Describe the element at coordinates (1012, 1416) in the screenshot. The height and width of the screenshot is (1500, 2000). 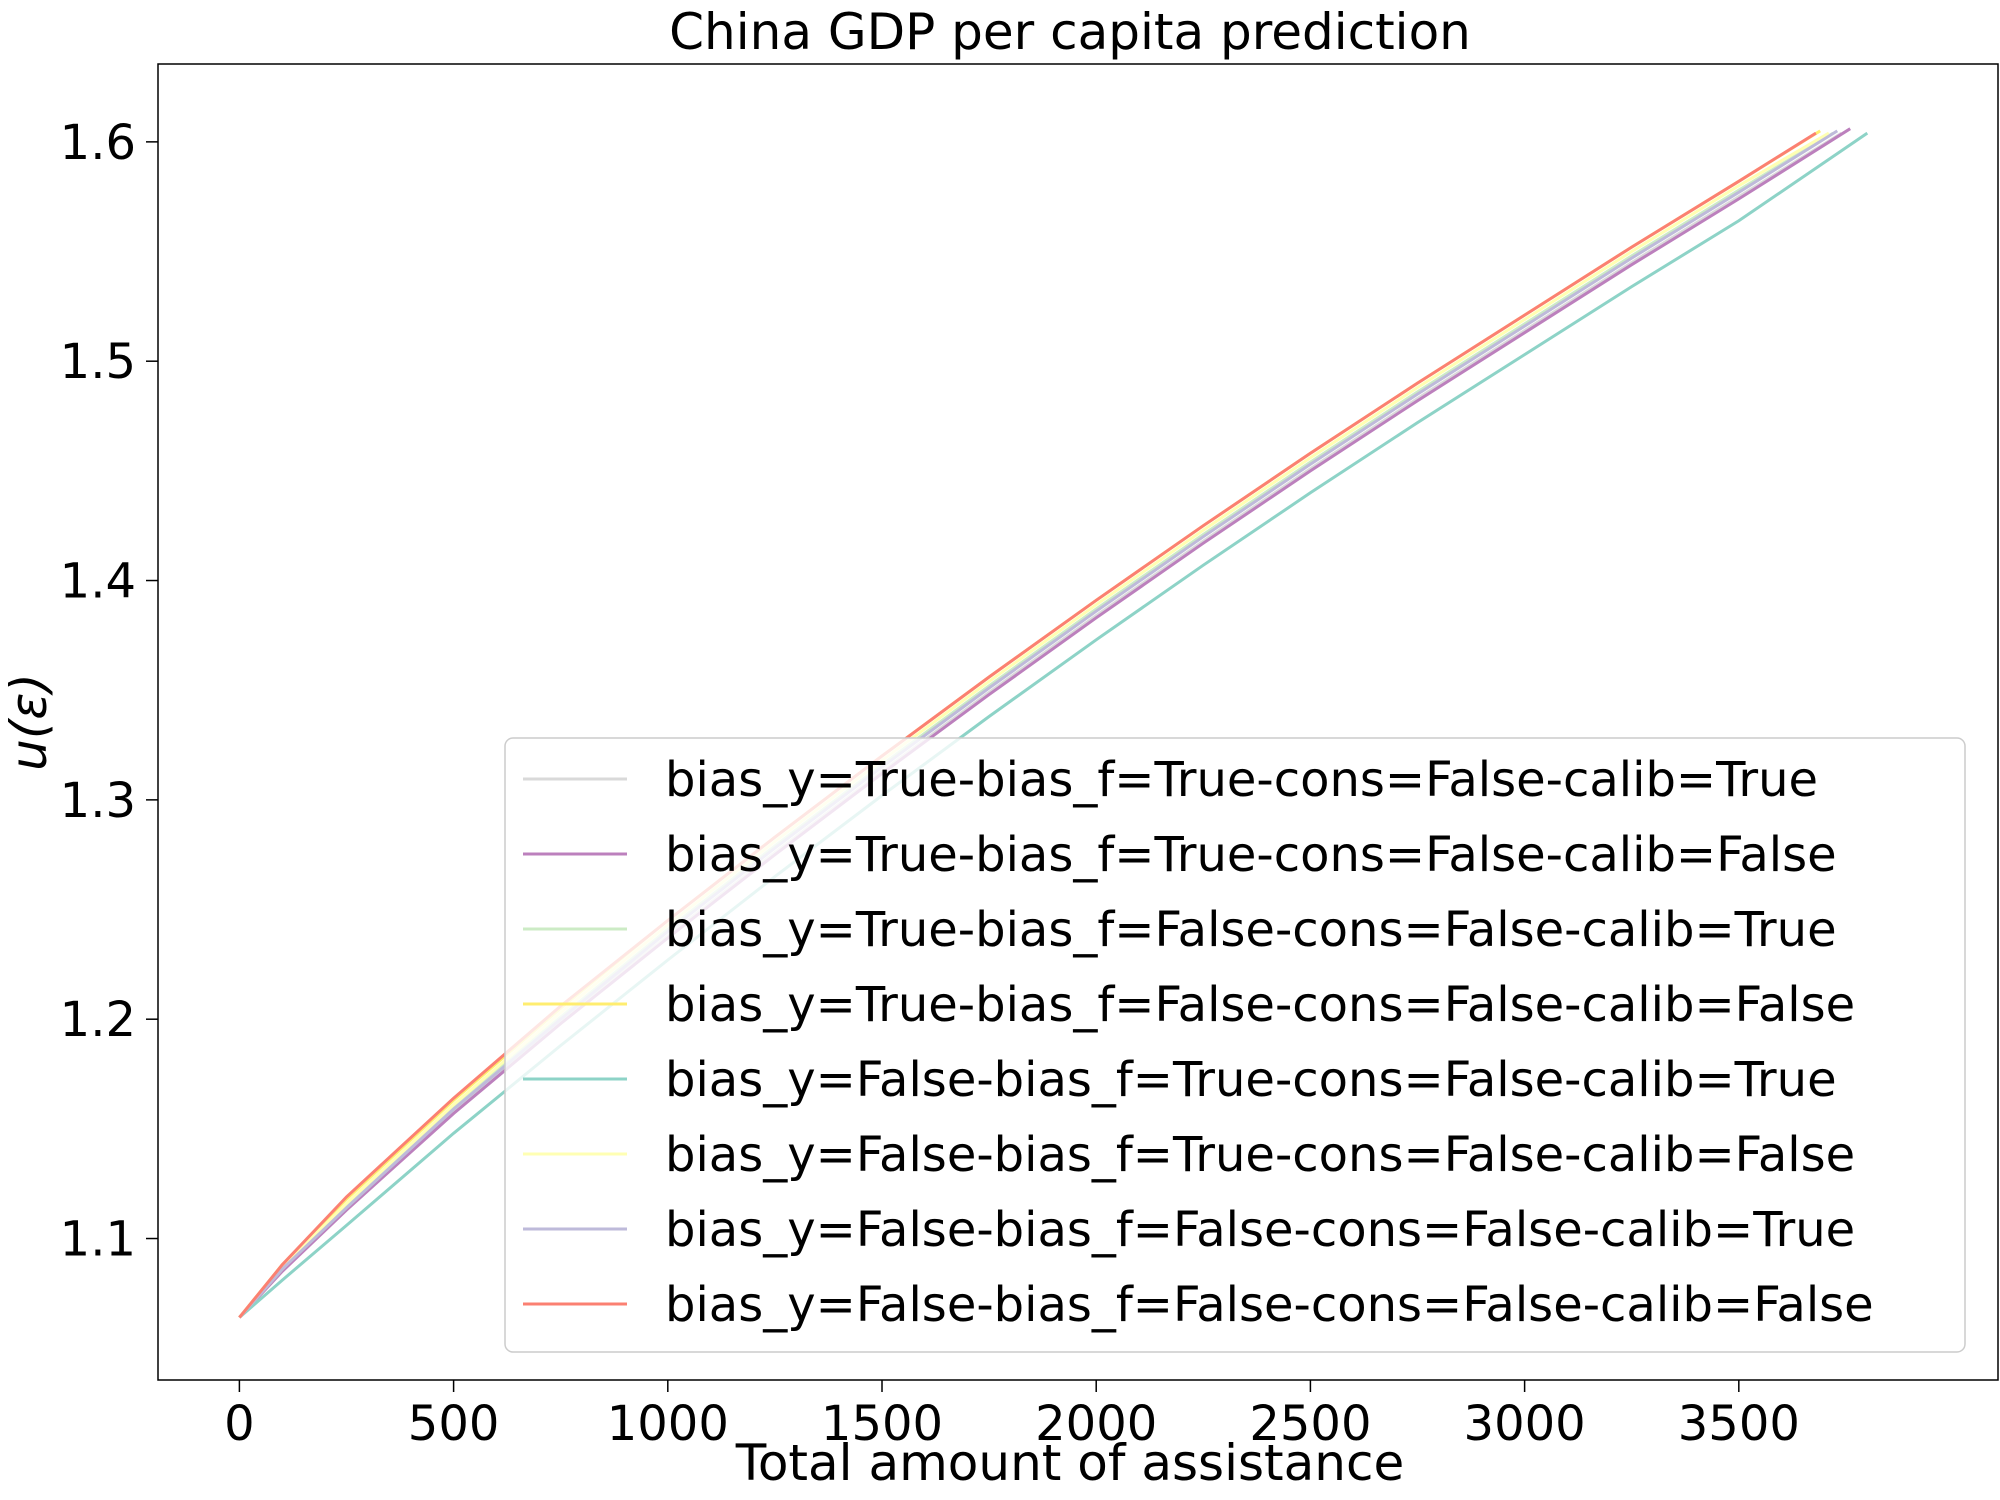
I see `x-axis-ticks: 0 500 1000 1500 2000 2500 3000 3500` at that location.